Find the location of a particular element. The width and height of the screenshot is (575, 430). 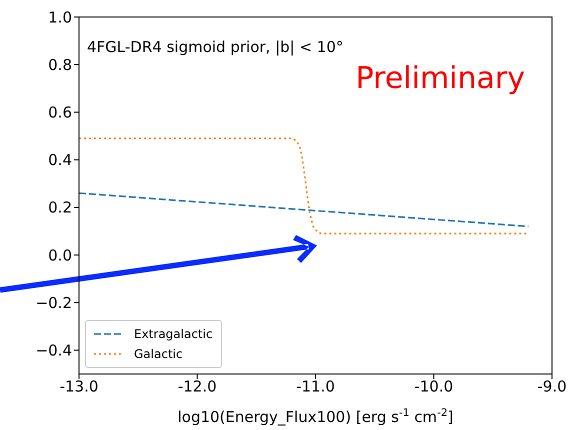

y-tick-label: 0.6 is located at coordinates (60, 113).